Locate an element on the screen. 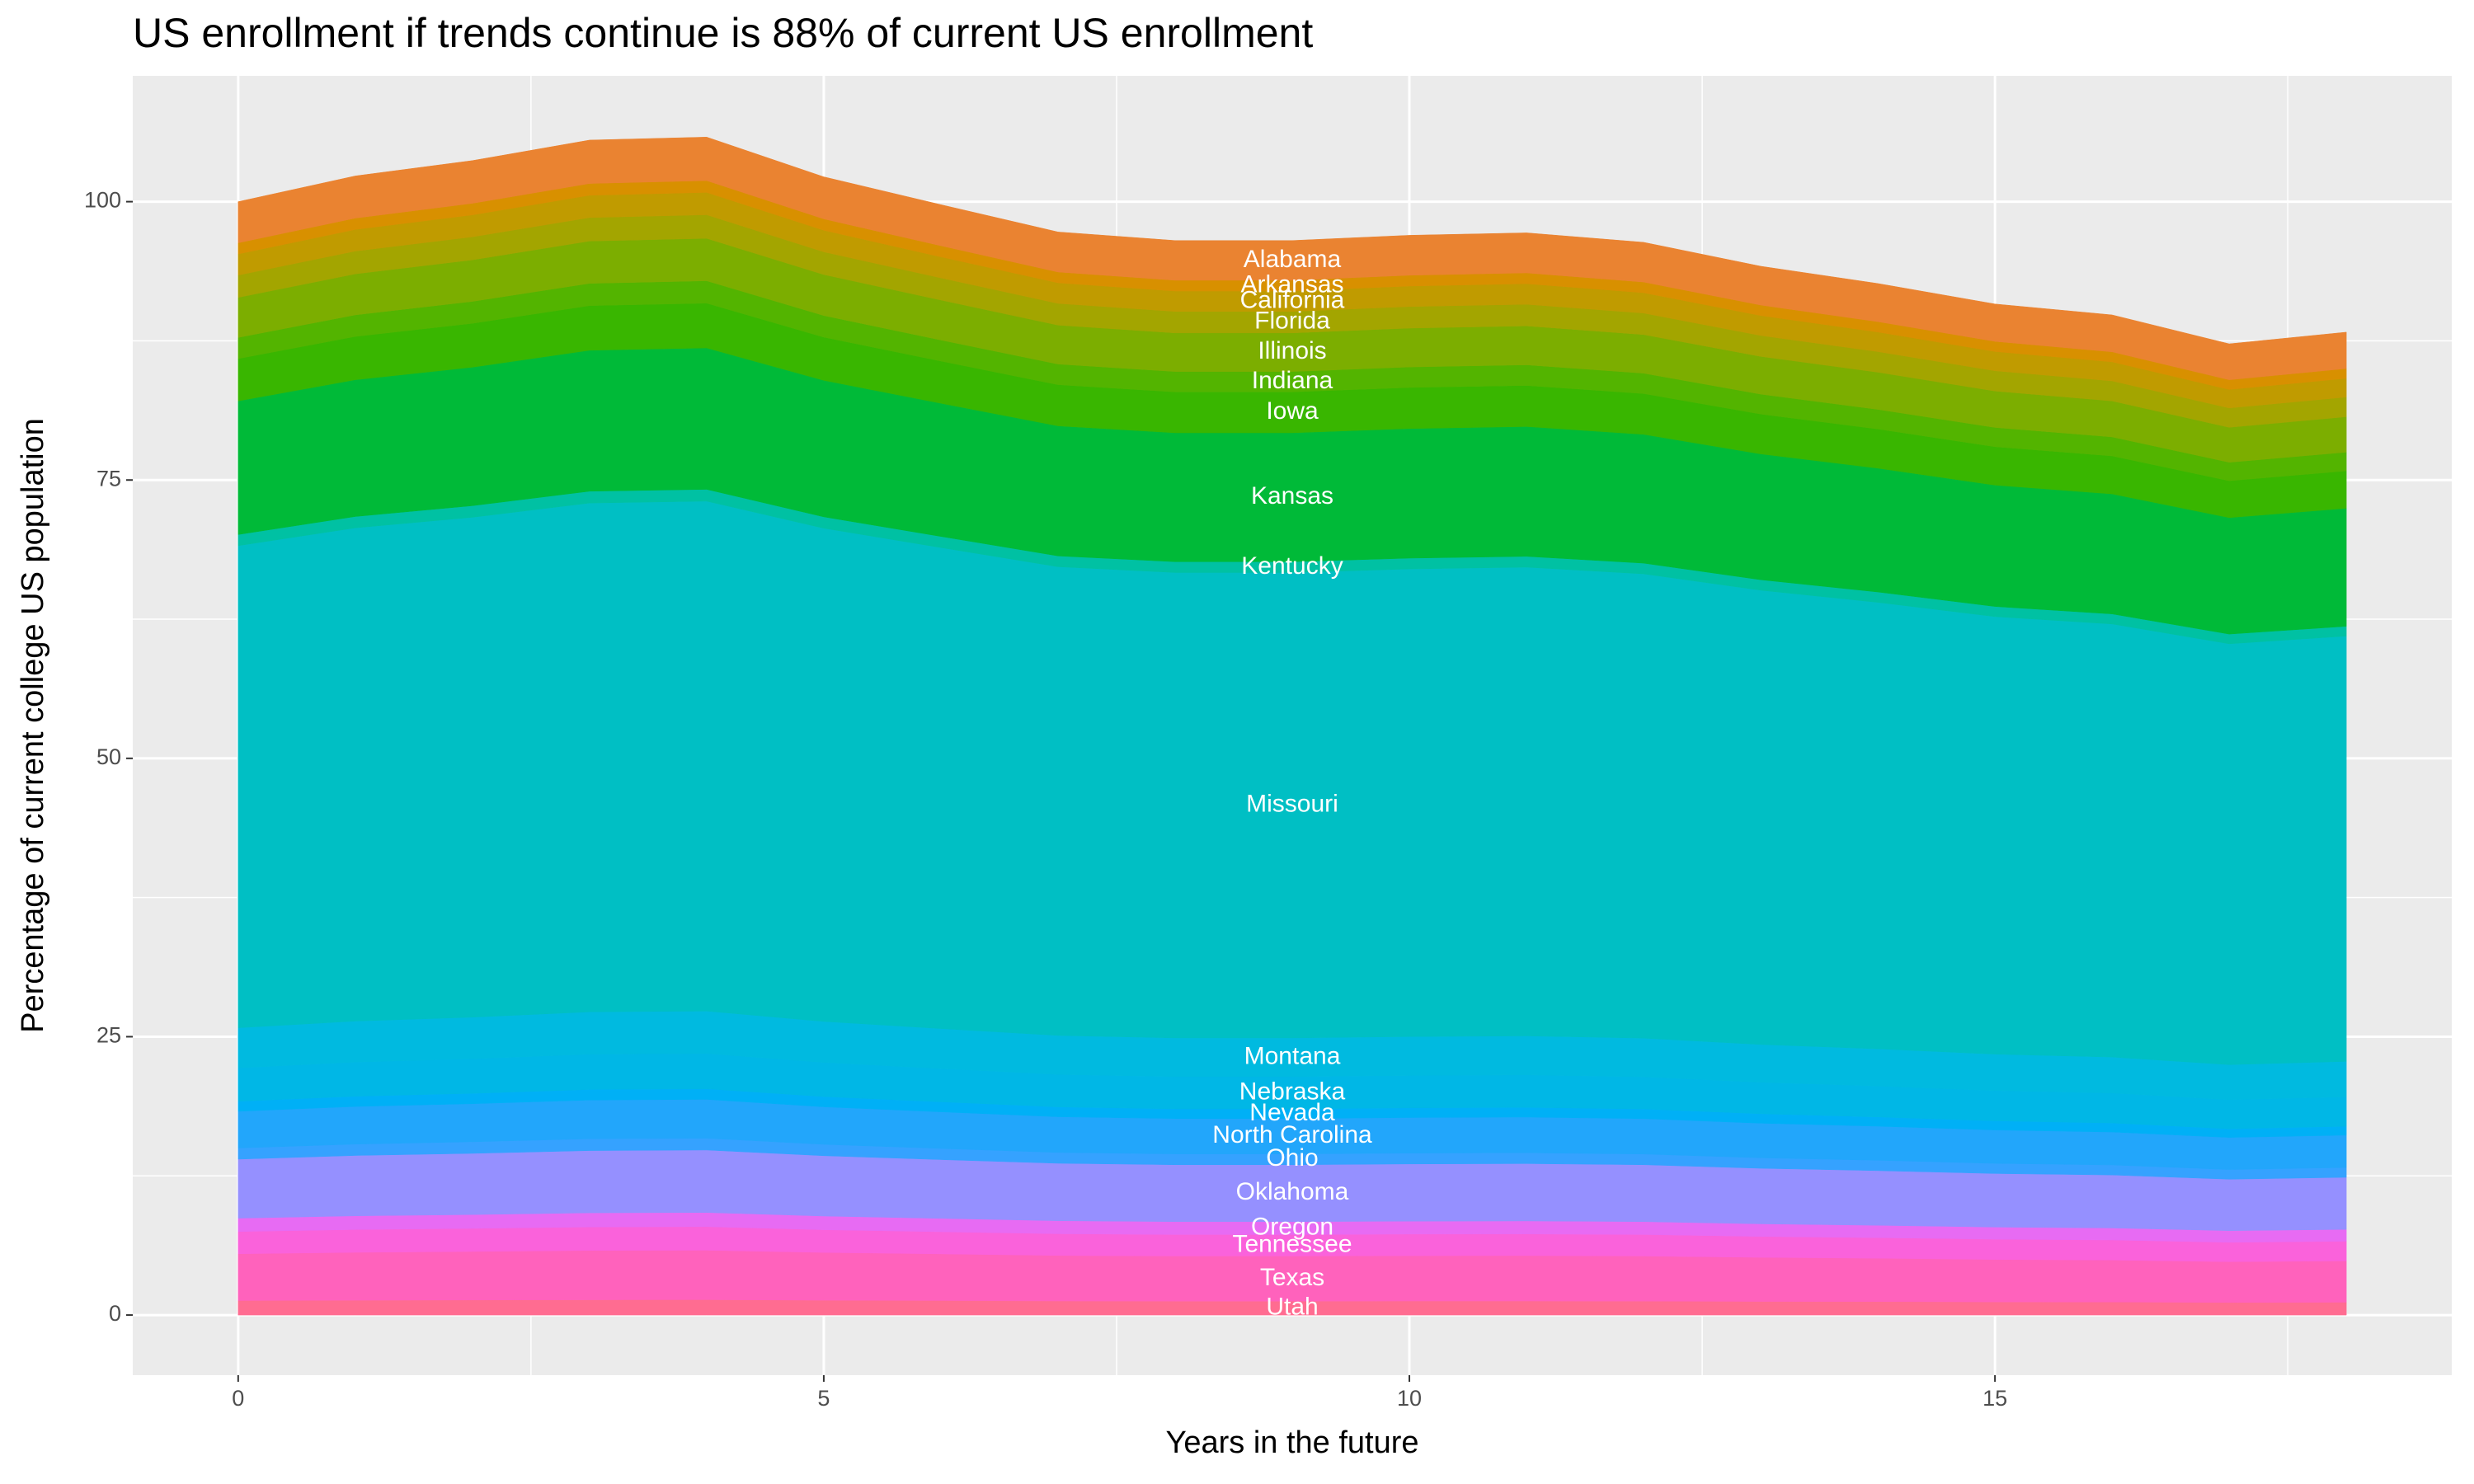 This screenshot has width=2474, height=1484. x-tick-label: 5 is located at coordinates (823, 1398).